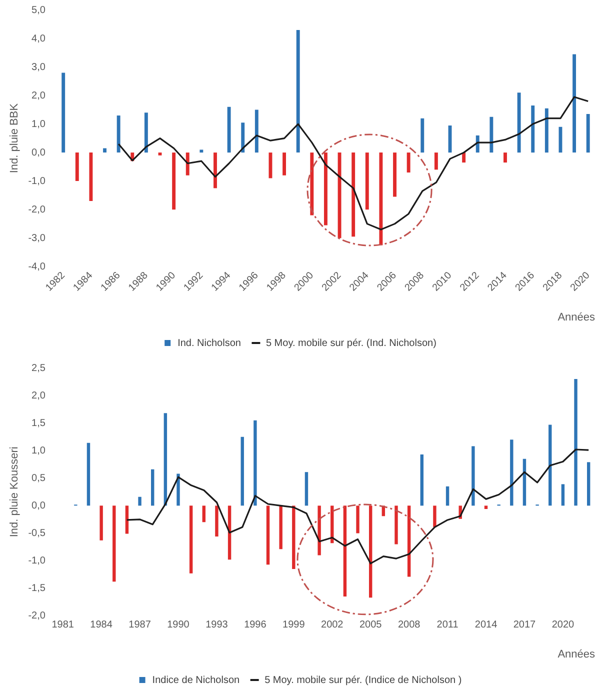 The width and height of the screenshot is (615, 695). Describe the element at coordinates (209, 343) in the screenshot. I see `legend-label: Ind. Nicholson` at that location.